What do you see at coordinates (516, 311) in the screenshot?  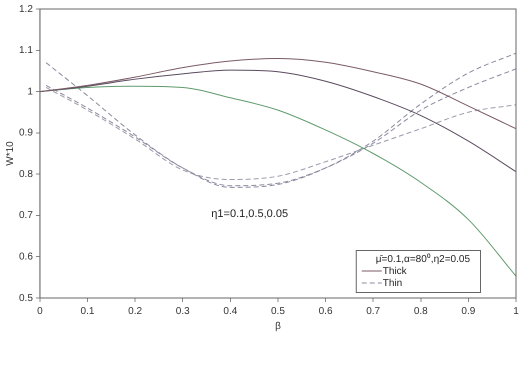 I see `x-tick-label: 1` at bounding box center [516, 311].